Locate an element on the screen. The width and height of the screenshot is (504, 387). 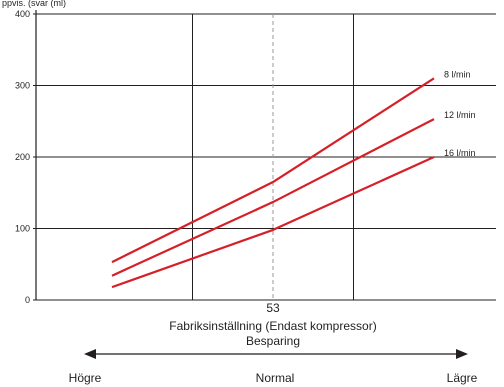
arrow-left-head is located at coordinates (90, 354).